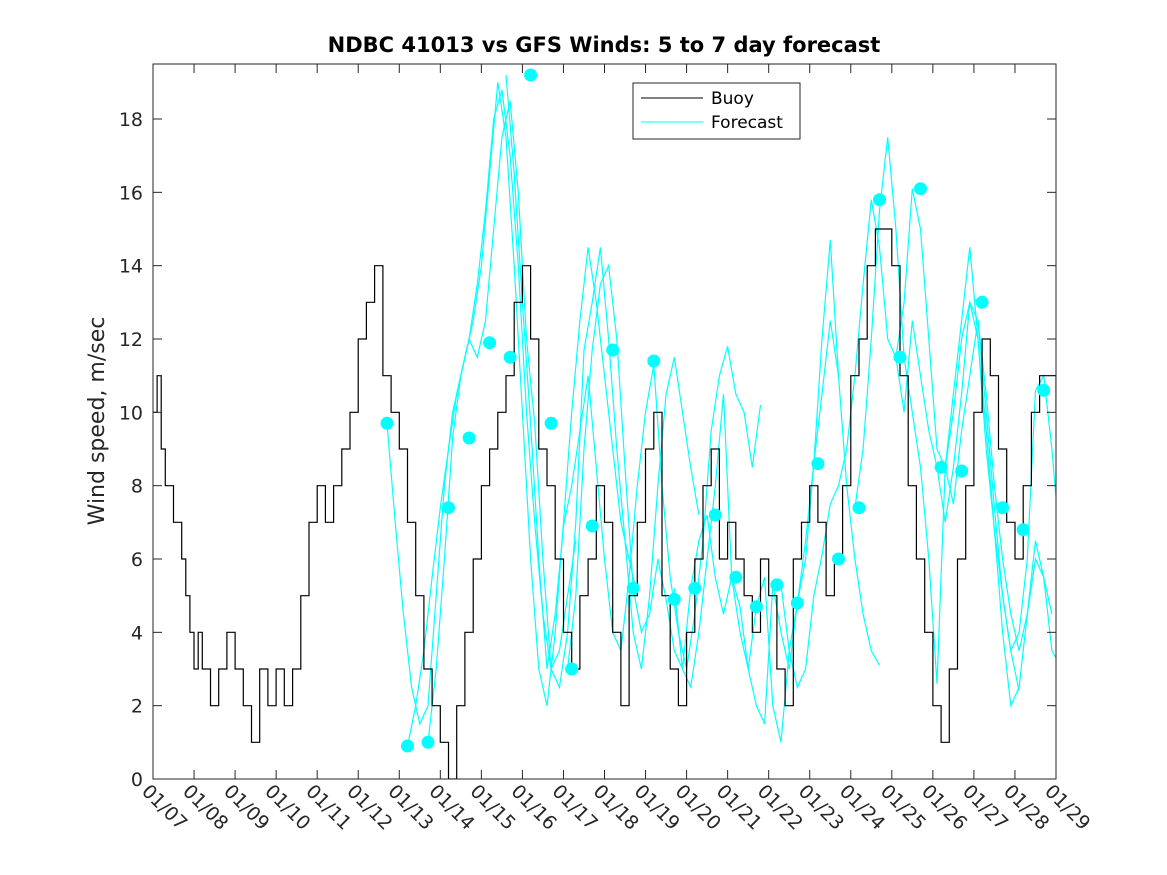 This screenshot has width=1167, height=875. Describe the element at coordinates (131, 267) in the screenshot. I see `y-tick-label: 14` at that location.